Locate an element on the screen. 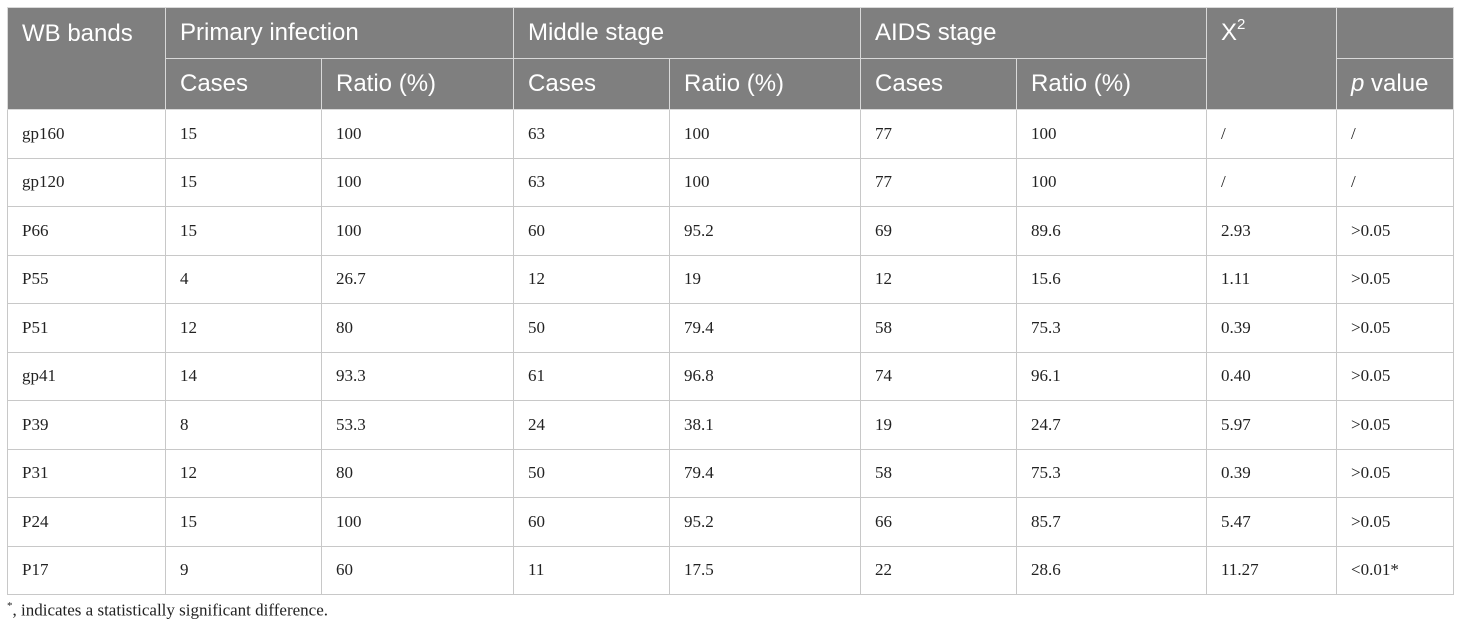 The image size is (1460, 632). aids-ratio-cell: 96.1 is located at coordinates (1112, 376).